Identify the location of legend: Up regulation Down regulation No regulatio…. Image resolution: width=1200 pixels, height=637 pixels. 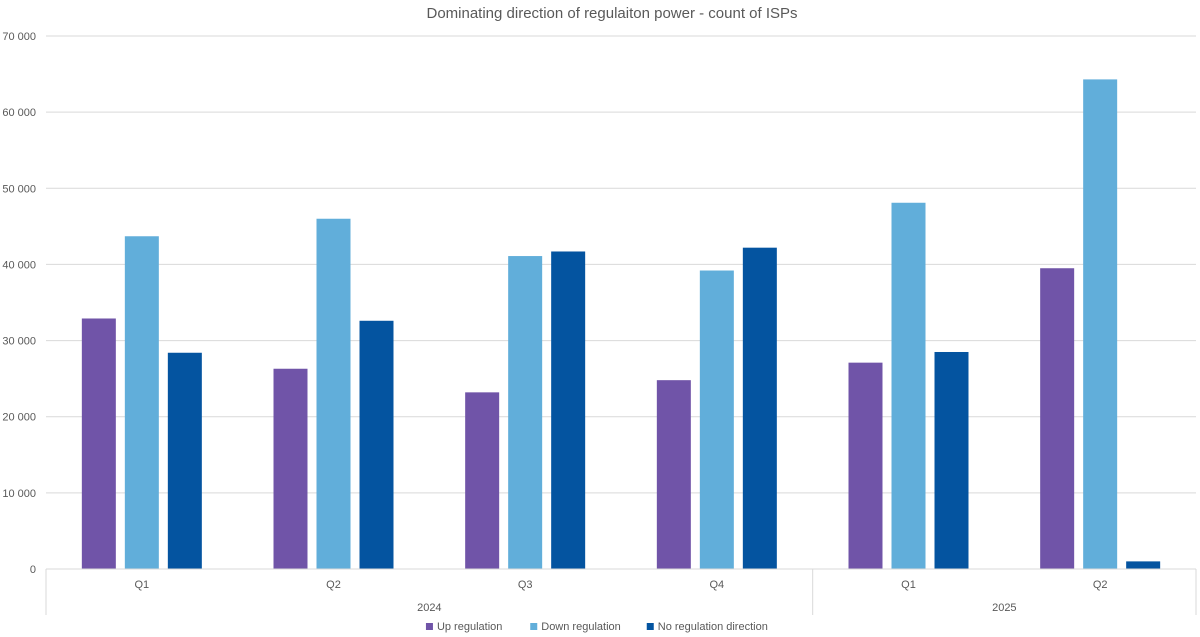
(596, 627).